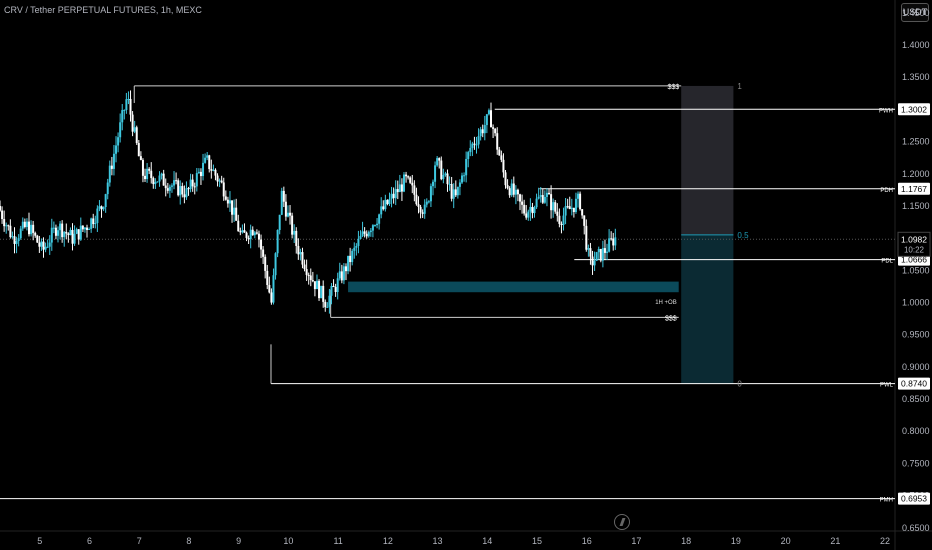 The image size is (932, 550). I want to click on time-tick-label: 18, so click(686, 541).